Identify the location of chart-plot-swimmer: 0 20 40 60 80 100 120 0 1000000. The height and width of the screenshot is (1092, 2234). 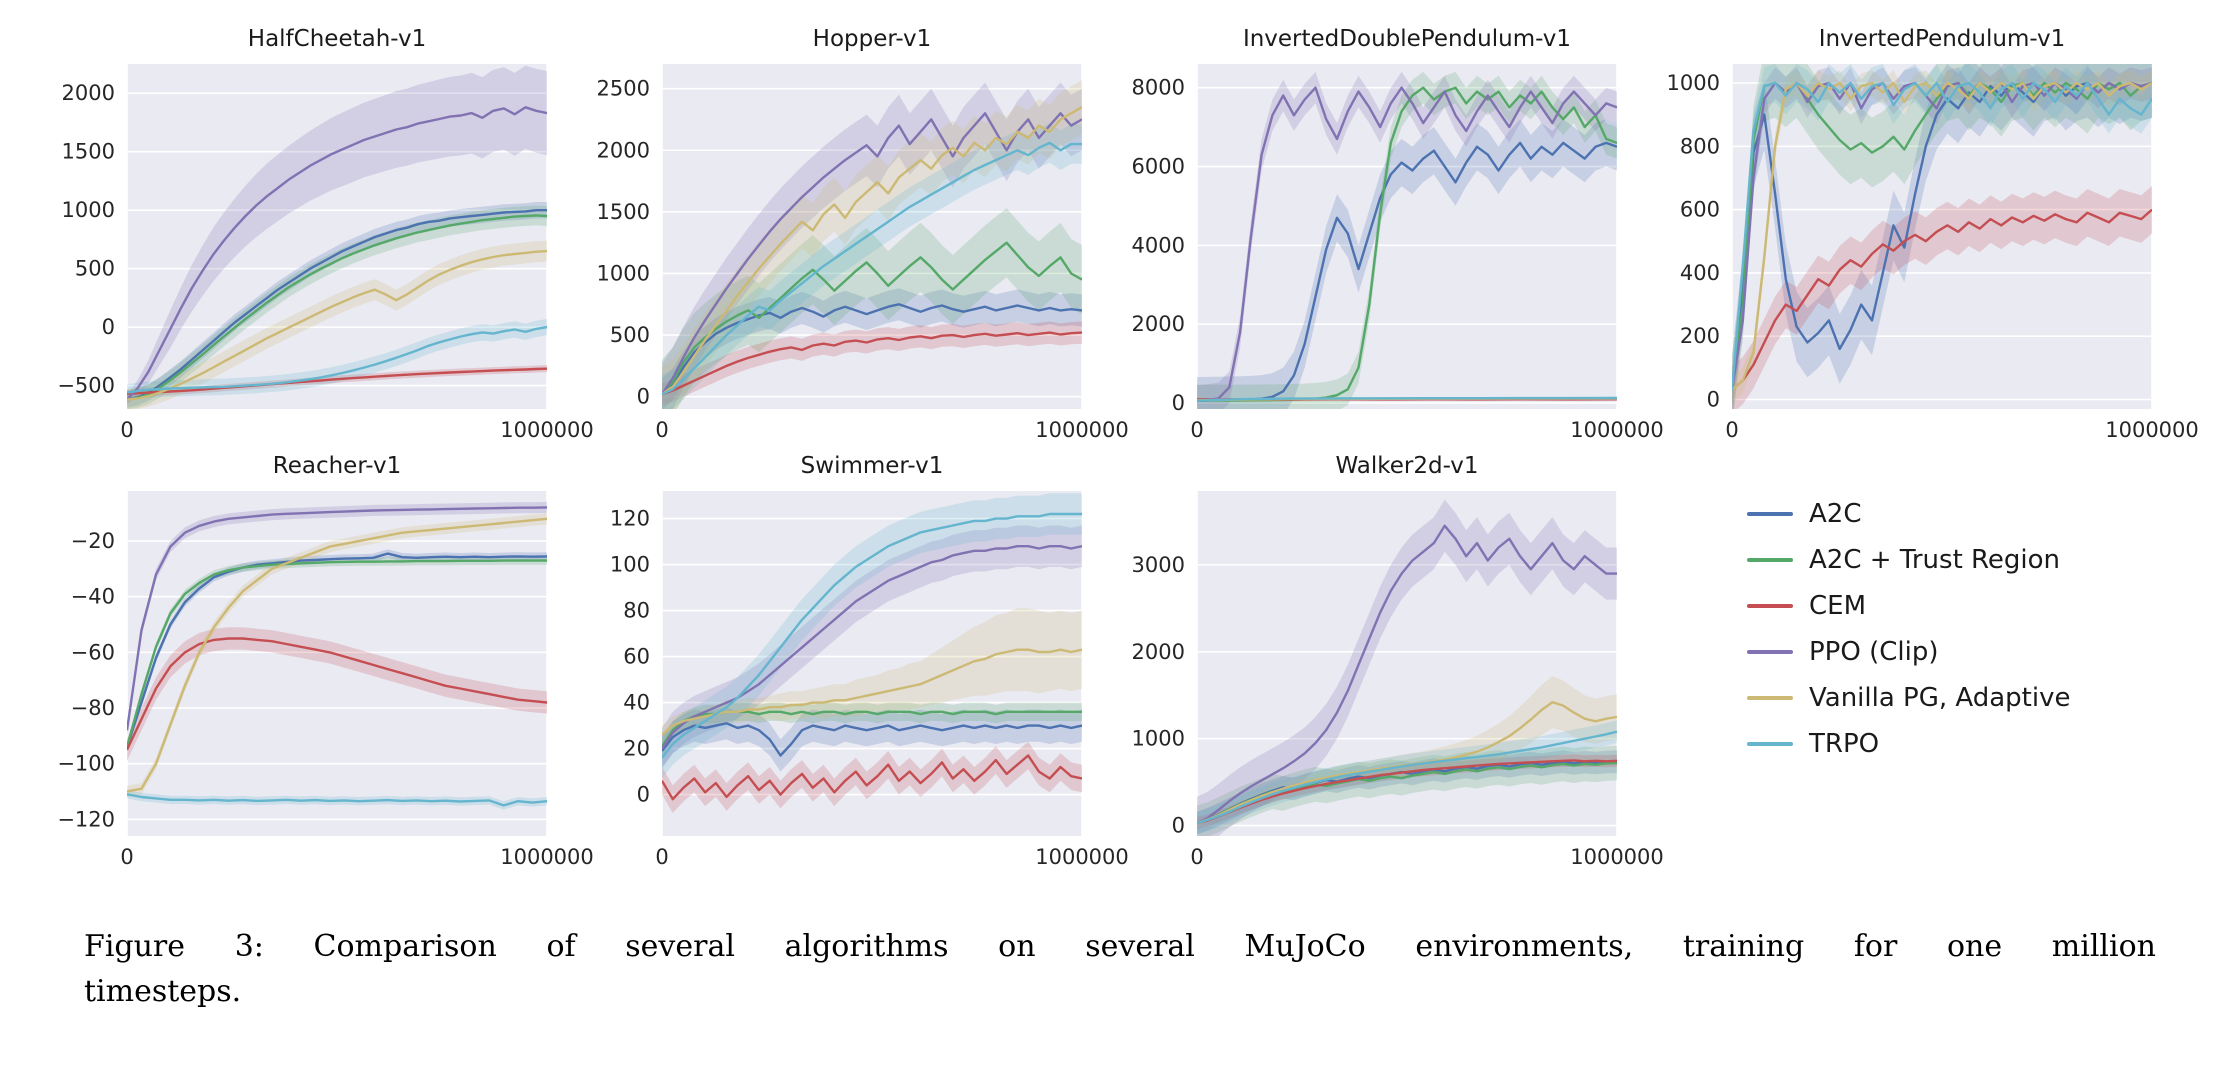
(869, 680).